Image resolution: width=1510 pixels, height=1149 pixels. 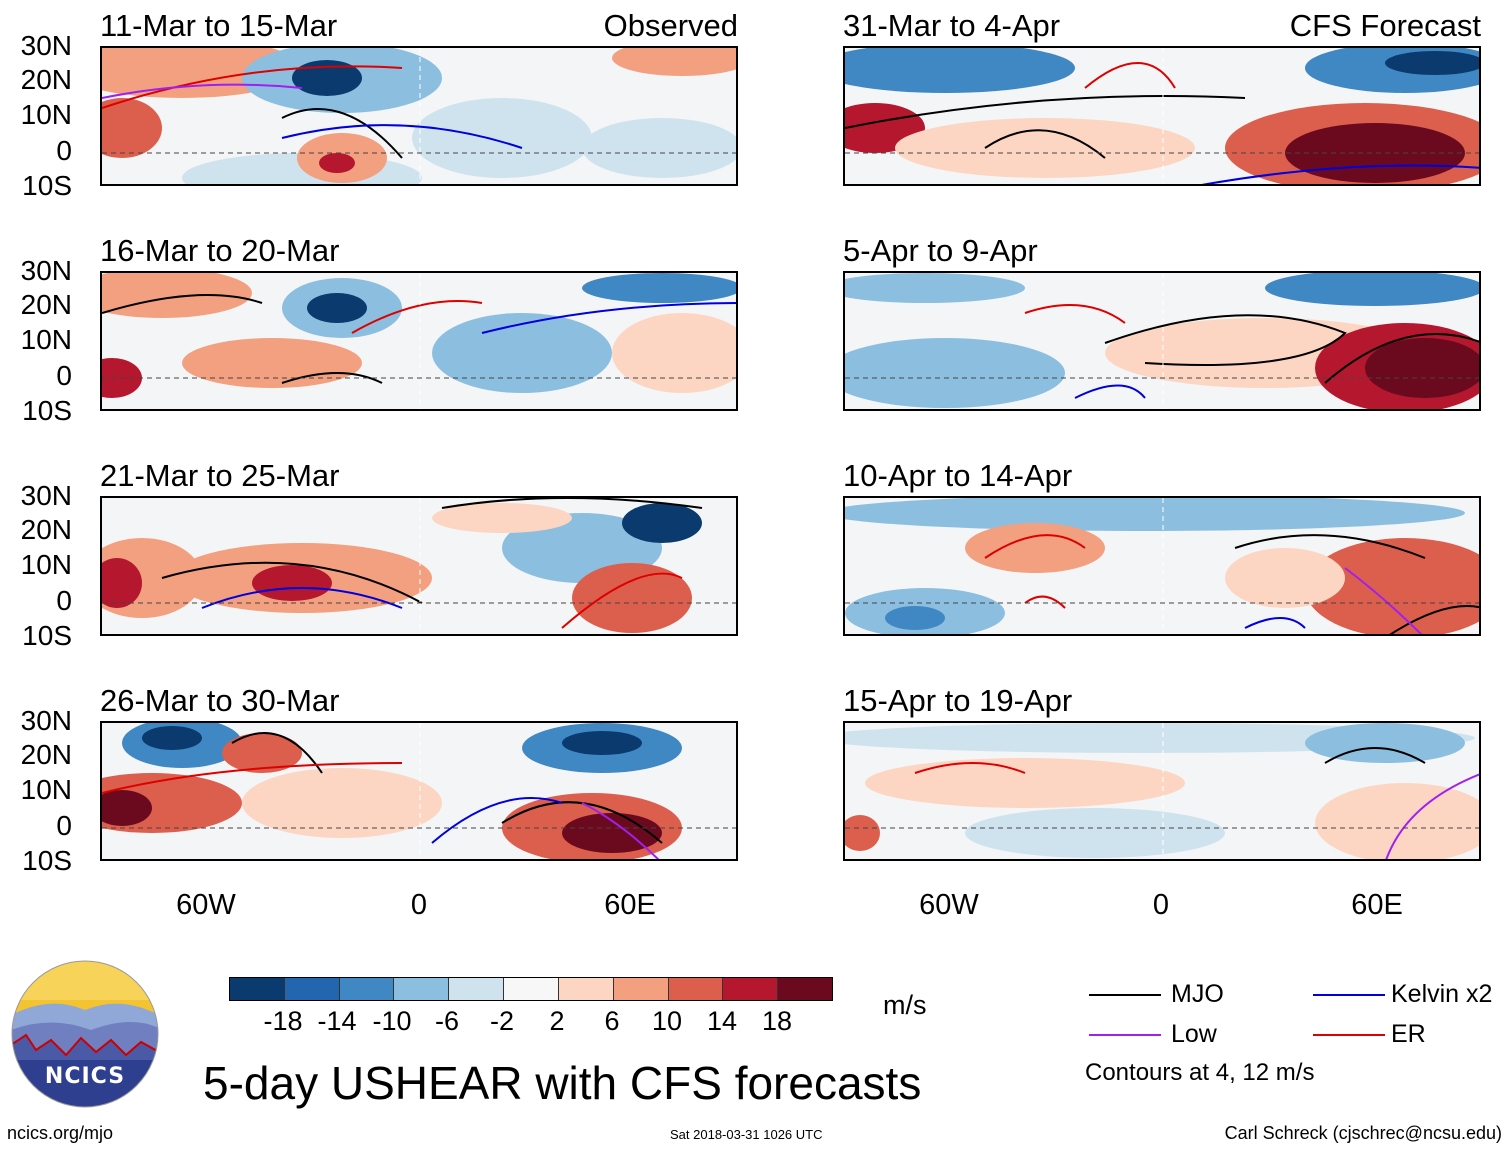 I want to click on panel-5: 31-Mar to 4-Apr CFS Forecast, so click(x=1162, y=98).